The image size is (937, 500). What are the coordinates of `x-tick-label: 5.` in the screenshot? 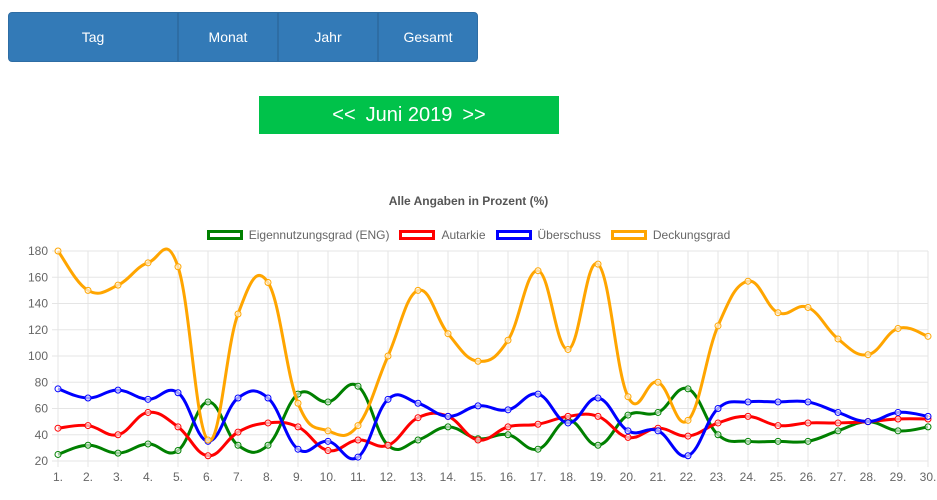 It's located at (178, 477).